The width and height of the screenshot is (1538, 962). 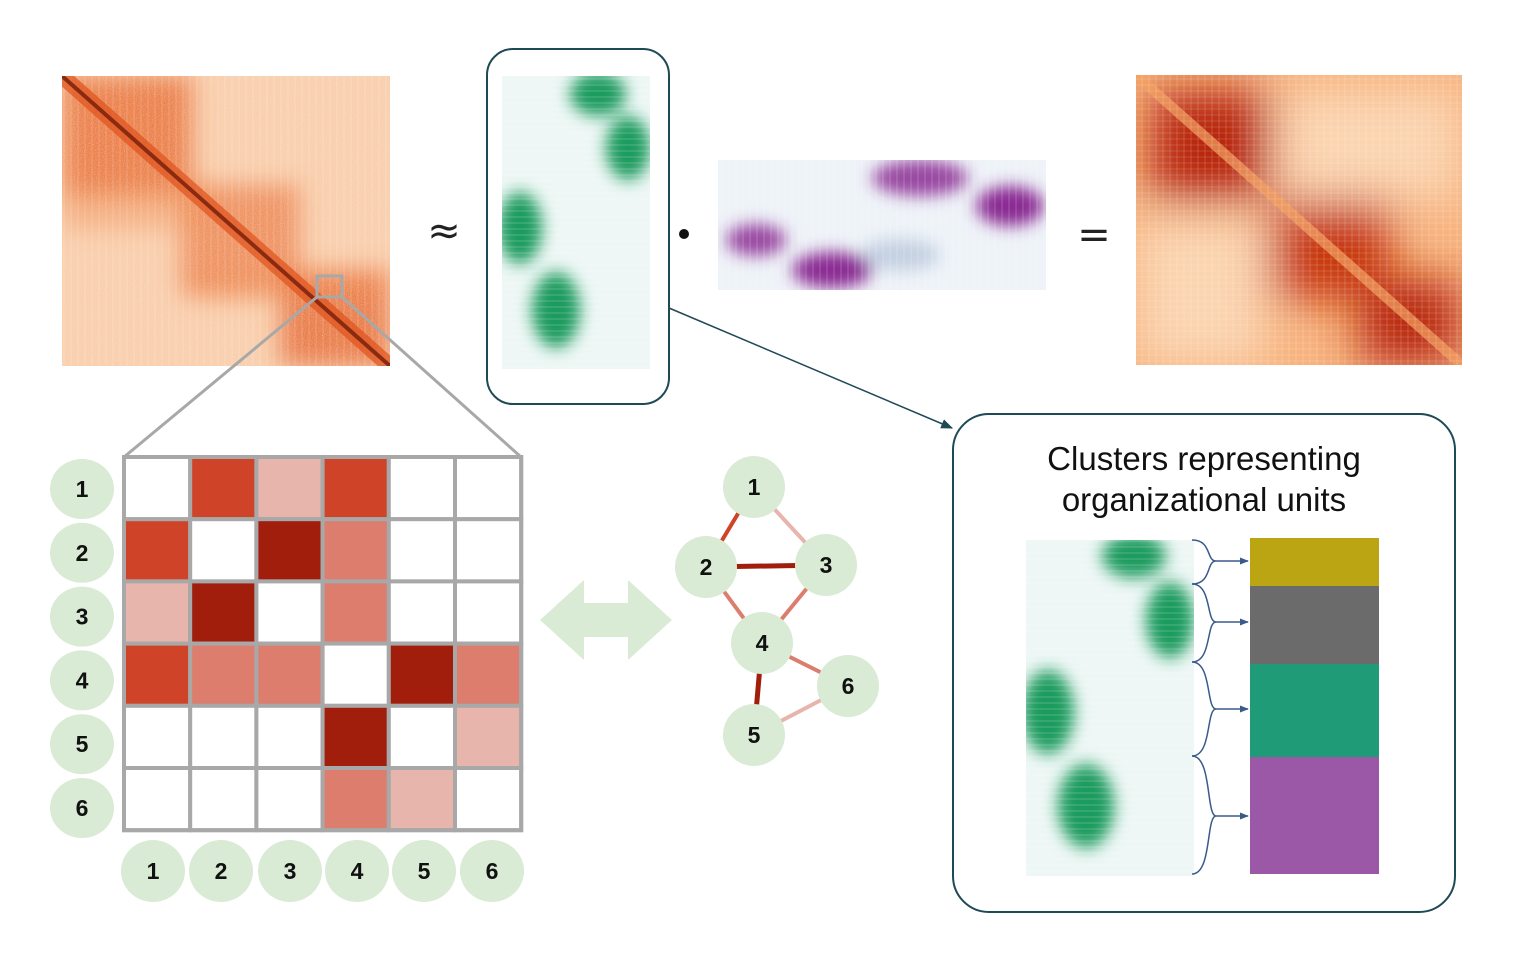 What do you see at coordinates (684, 234) in the screenshot?
I see `dot-symbol` at bounding box center [684, 234].